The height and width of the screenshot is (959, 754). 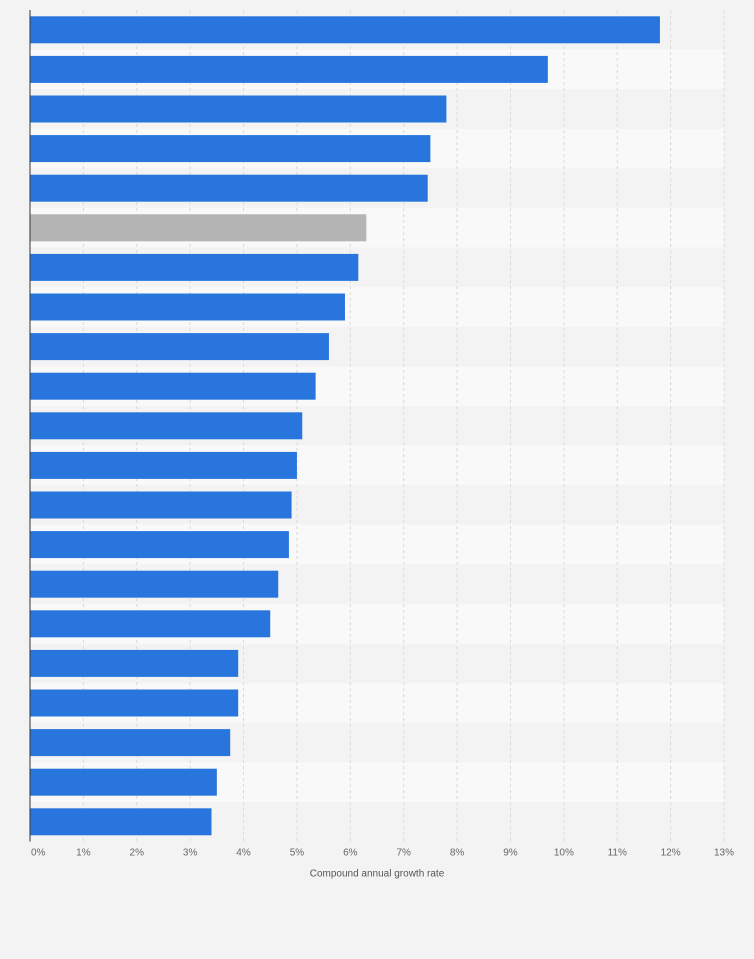 I want to click on x-tick-label: 9%, so click(x=510, y=853).